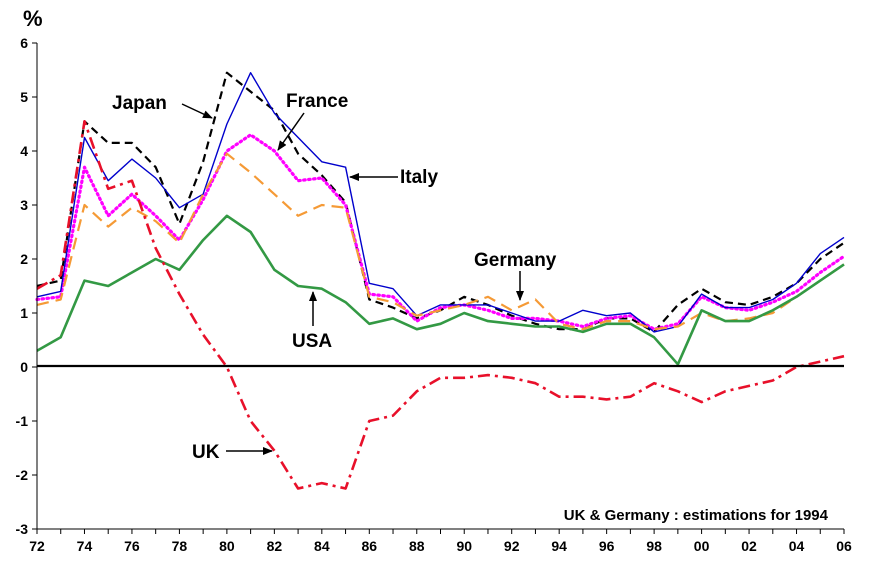 Image resolution: width=884 pixels, height=571 pixels. I want to click on uk-label: UK, so click(206, 452).